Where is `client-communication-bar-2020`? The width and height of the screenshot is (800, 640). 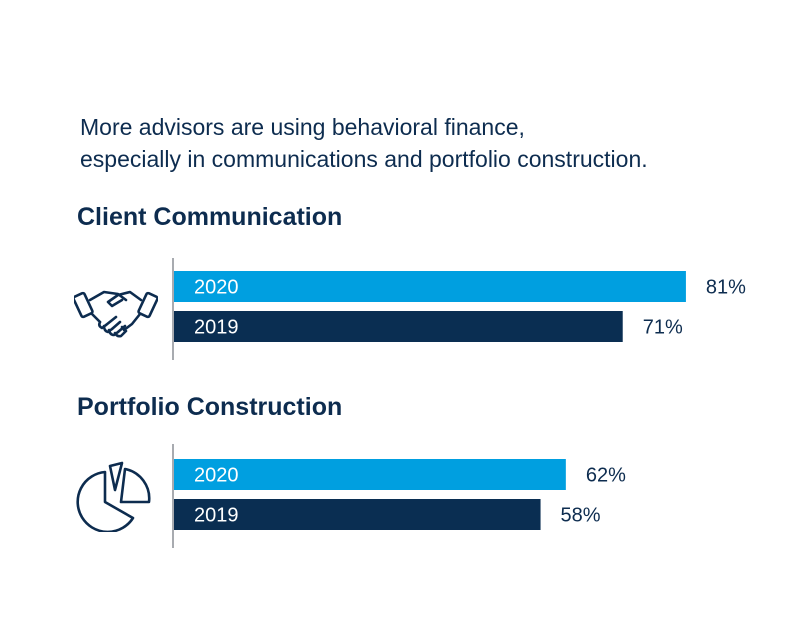 client-communication-bar-2020 is located at coordinates (430, 286).